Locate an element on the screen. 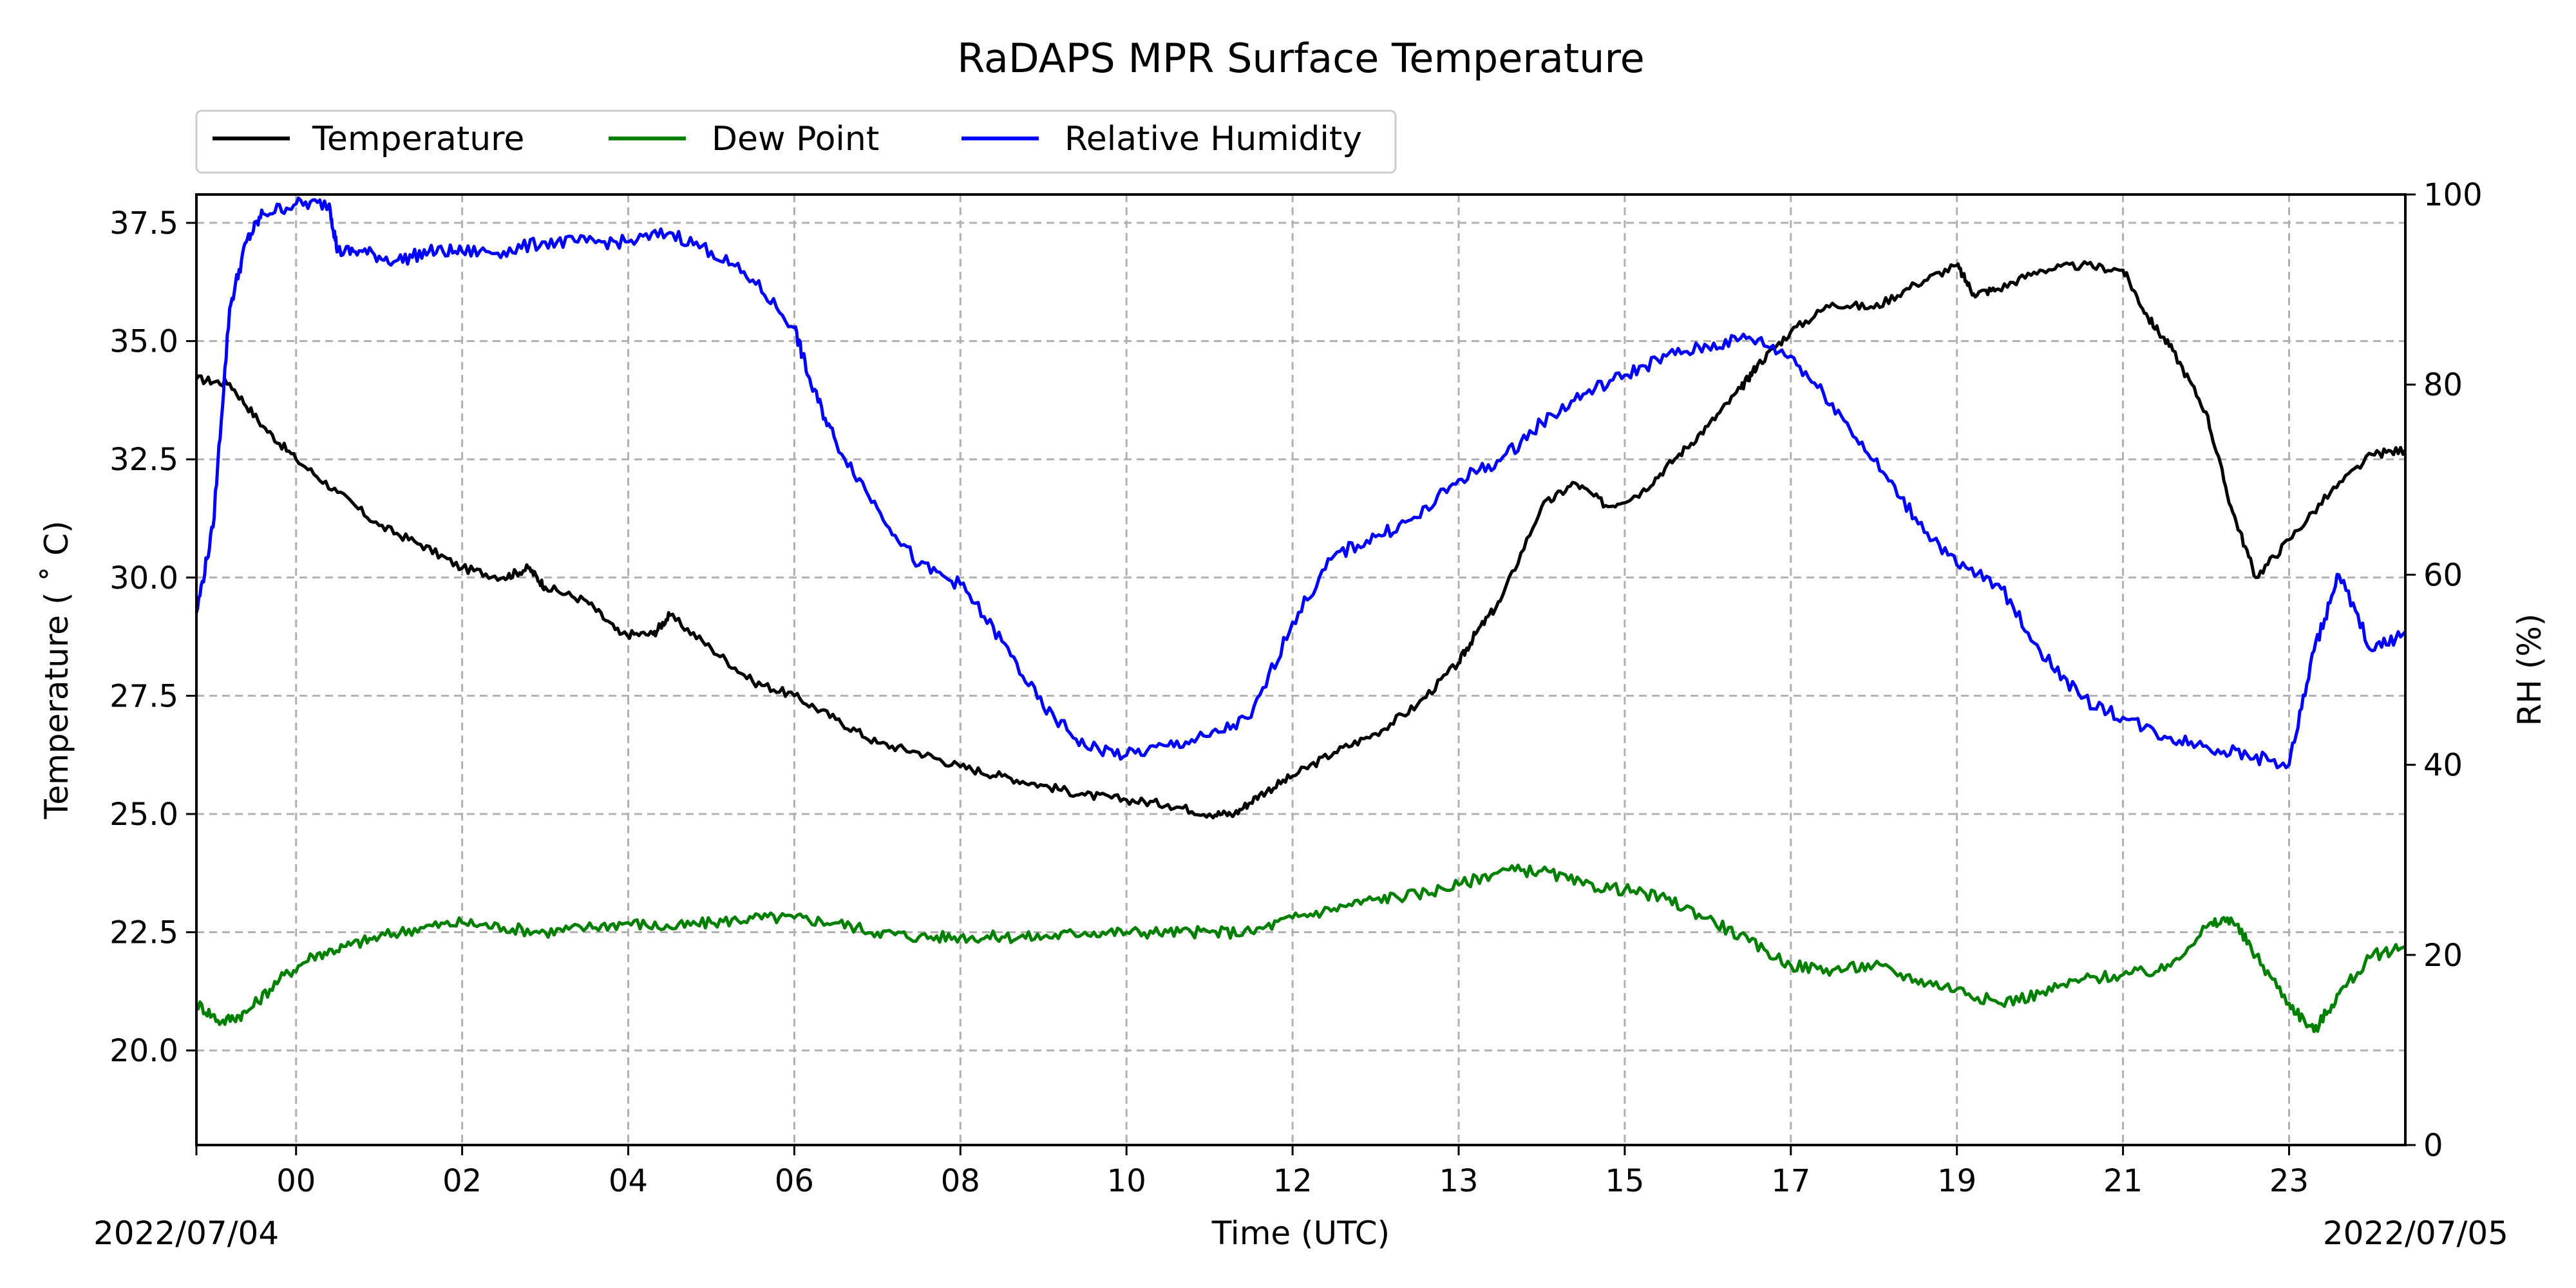  y-left-tick-label: 20.0 is located at coordinates (143, 1051).